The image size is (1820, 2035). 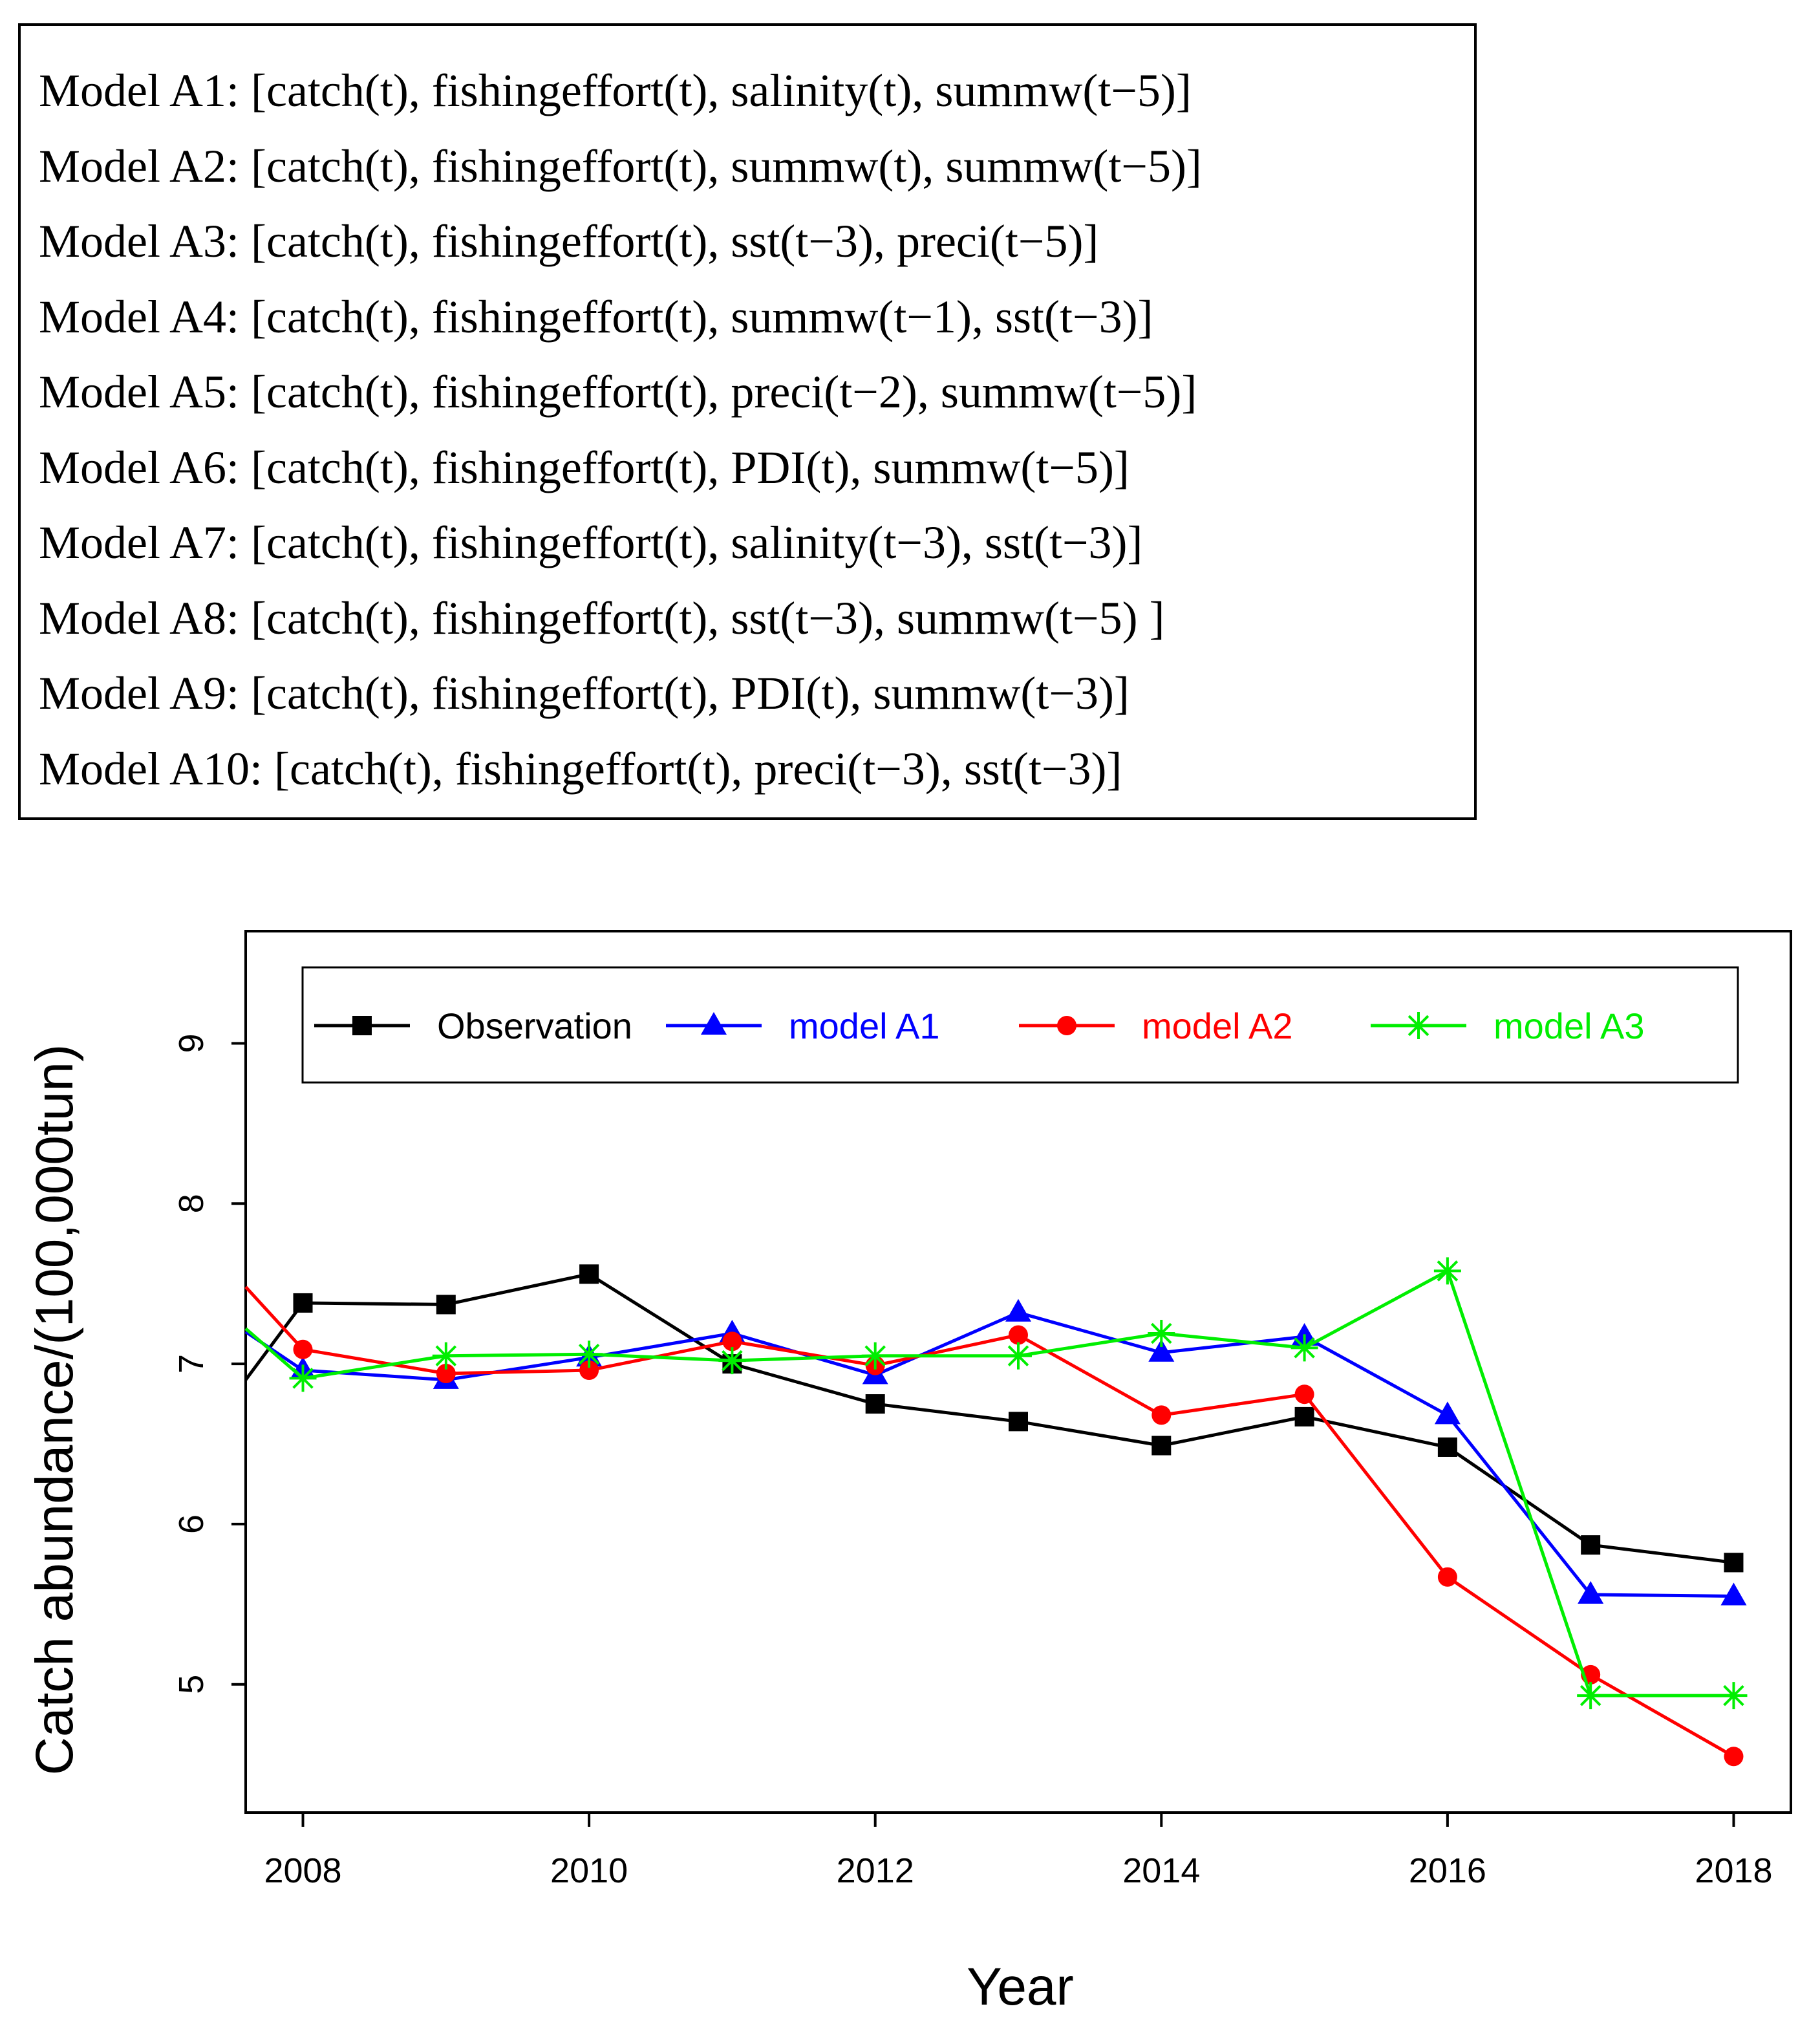 What do you see at coordinates (54, 1410) in the screenshot?
I see `y-axis-label: Catch abundance/(100,000tun)` at bounding box center [54, 1410].